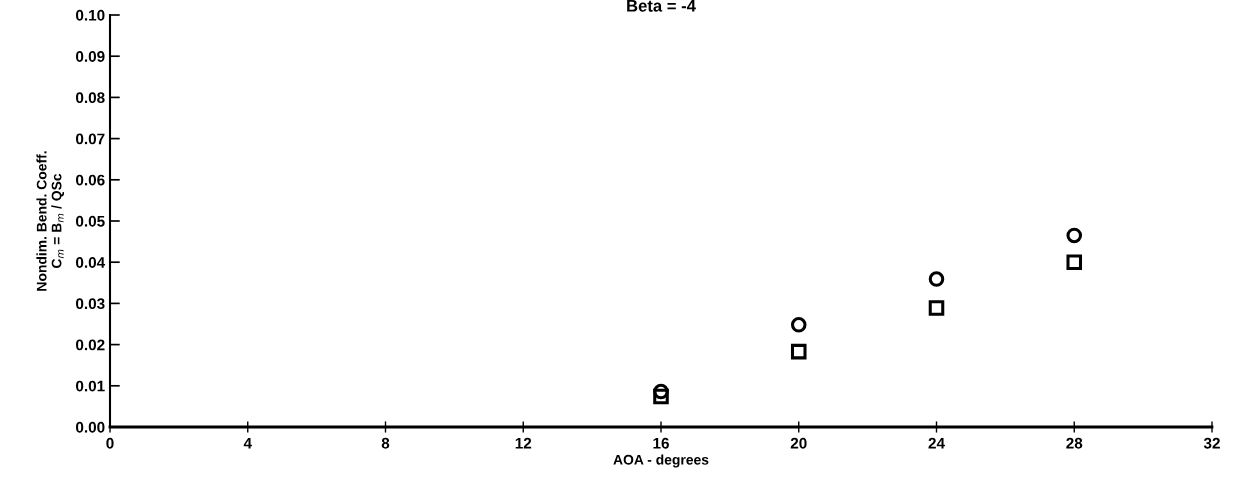 This screenshot has height=490, width=1242. Describe the element at coordinates (90, 345) in the screenshot. I see `y-tick-label: 0.02` at that location.